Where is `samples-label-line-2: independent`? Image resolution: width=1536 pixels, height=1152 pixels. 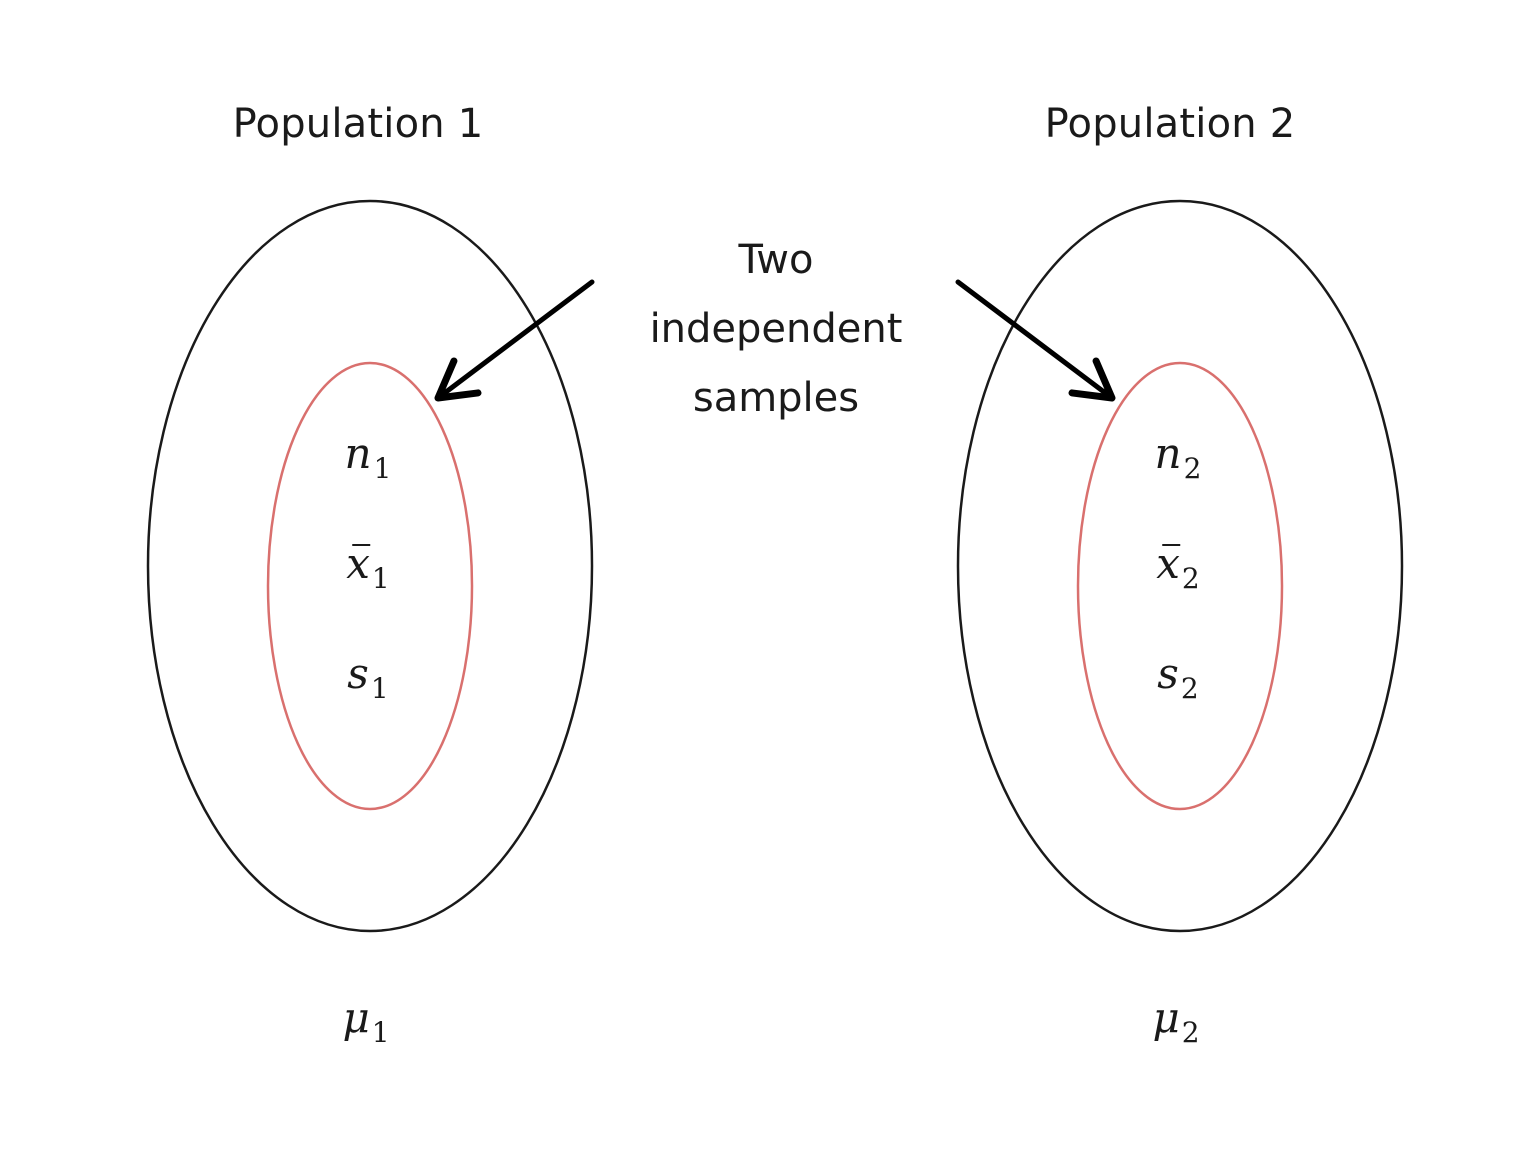 samples-label-line-2: independent is located at coordinates (776, 329).